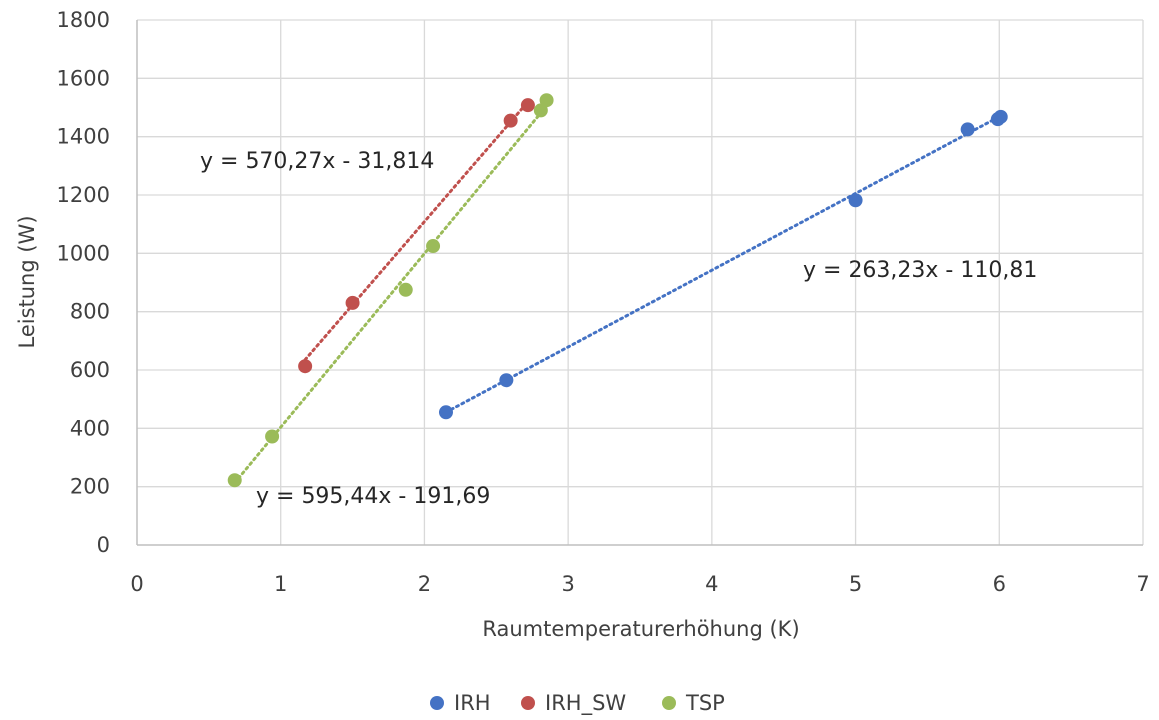 This screenshot has width=1159, height=720. I want to click on x-tick-label: 1, so click(280, 584).